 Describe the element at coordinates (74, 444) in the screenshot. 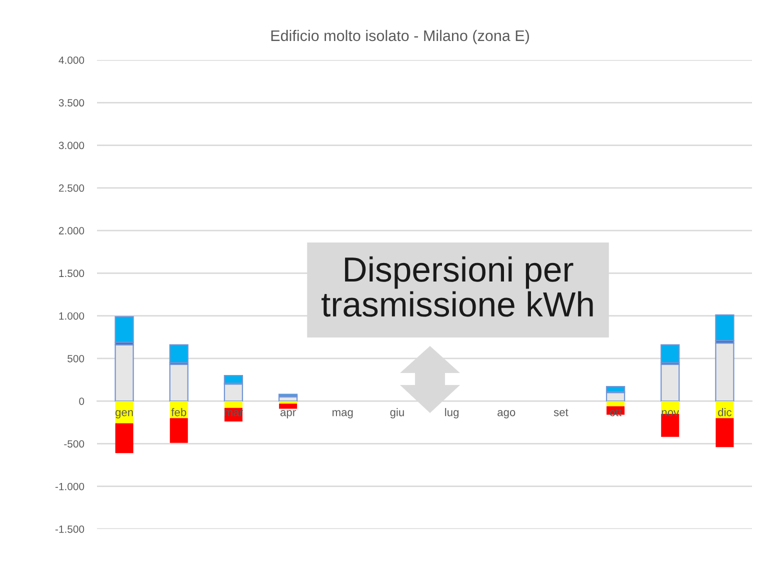

I see `y-tick-label: -500` at that location.